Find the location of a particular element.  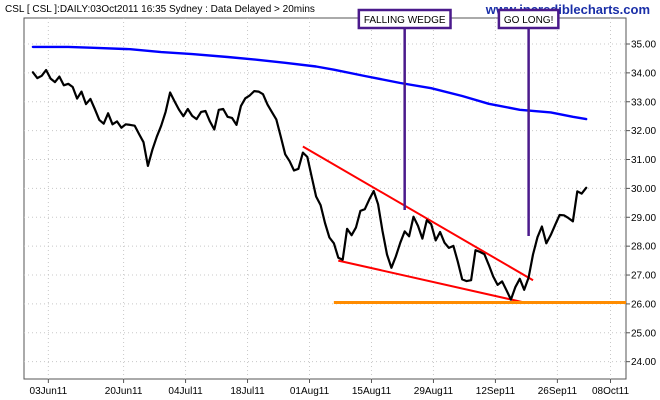

x-tick-label: 04Jul11 is located at coordinates (185, 391).